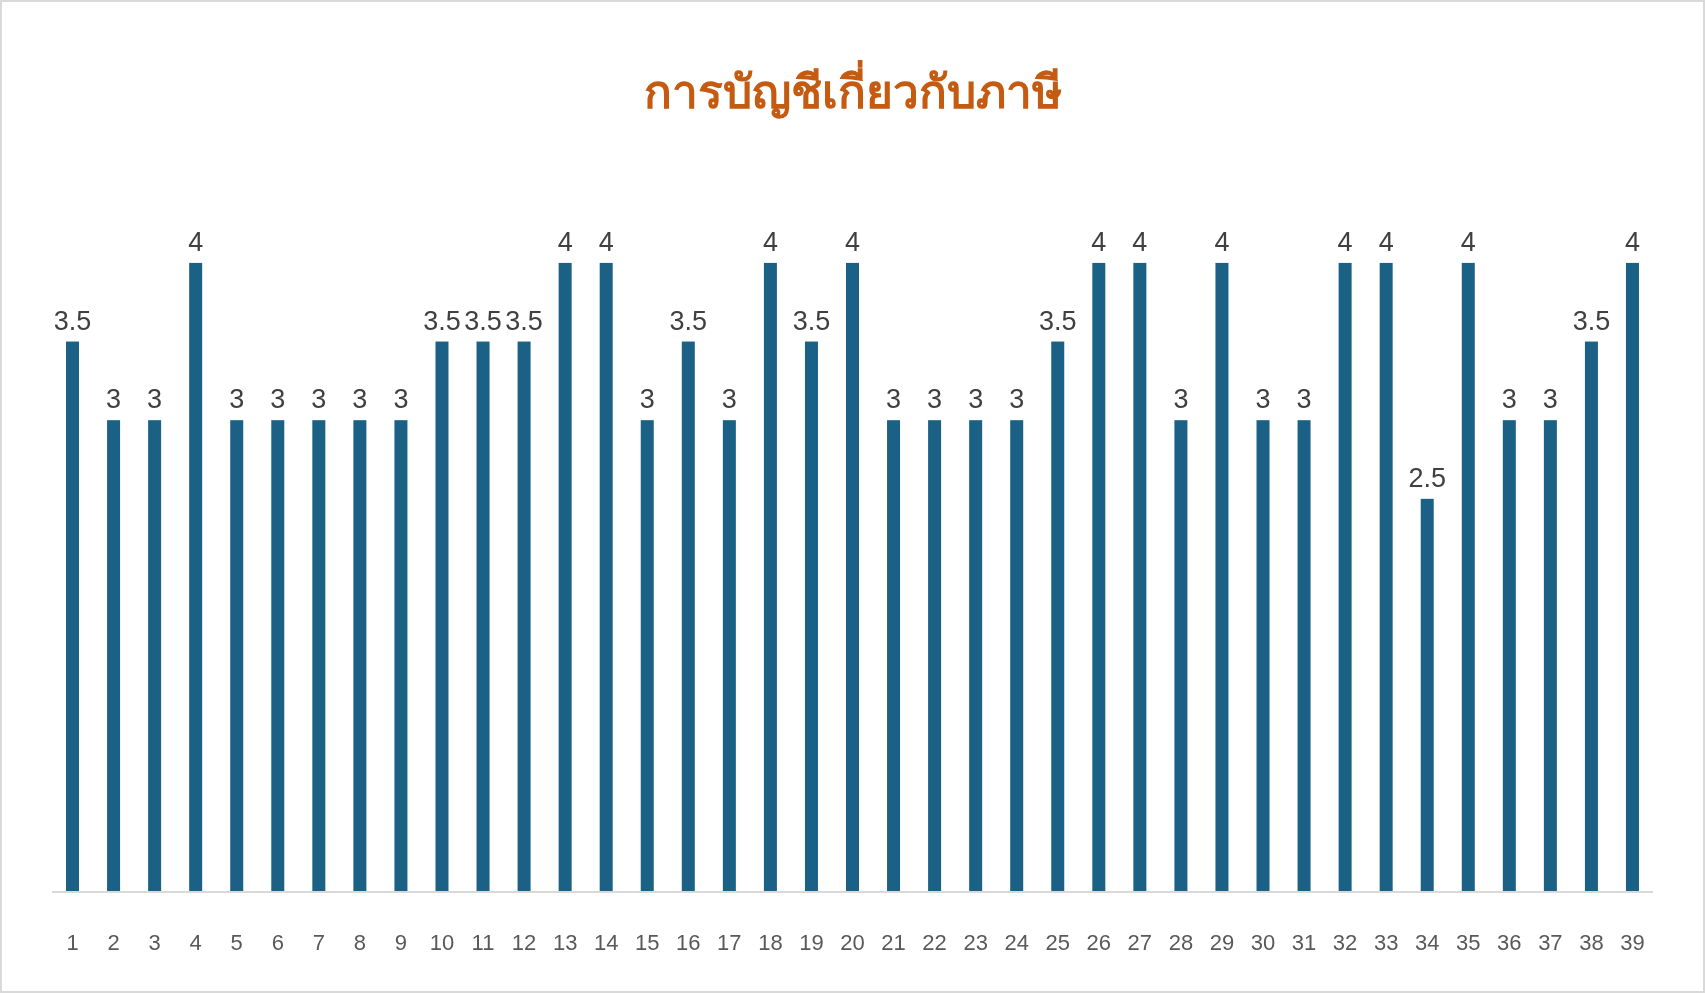  I want to click on x-tick-label: 2, so click(113, 942).